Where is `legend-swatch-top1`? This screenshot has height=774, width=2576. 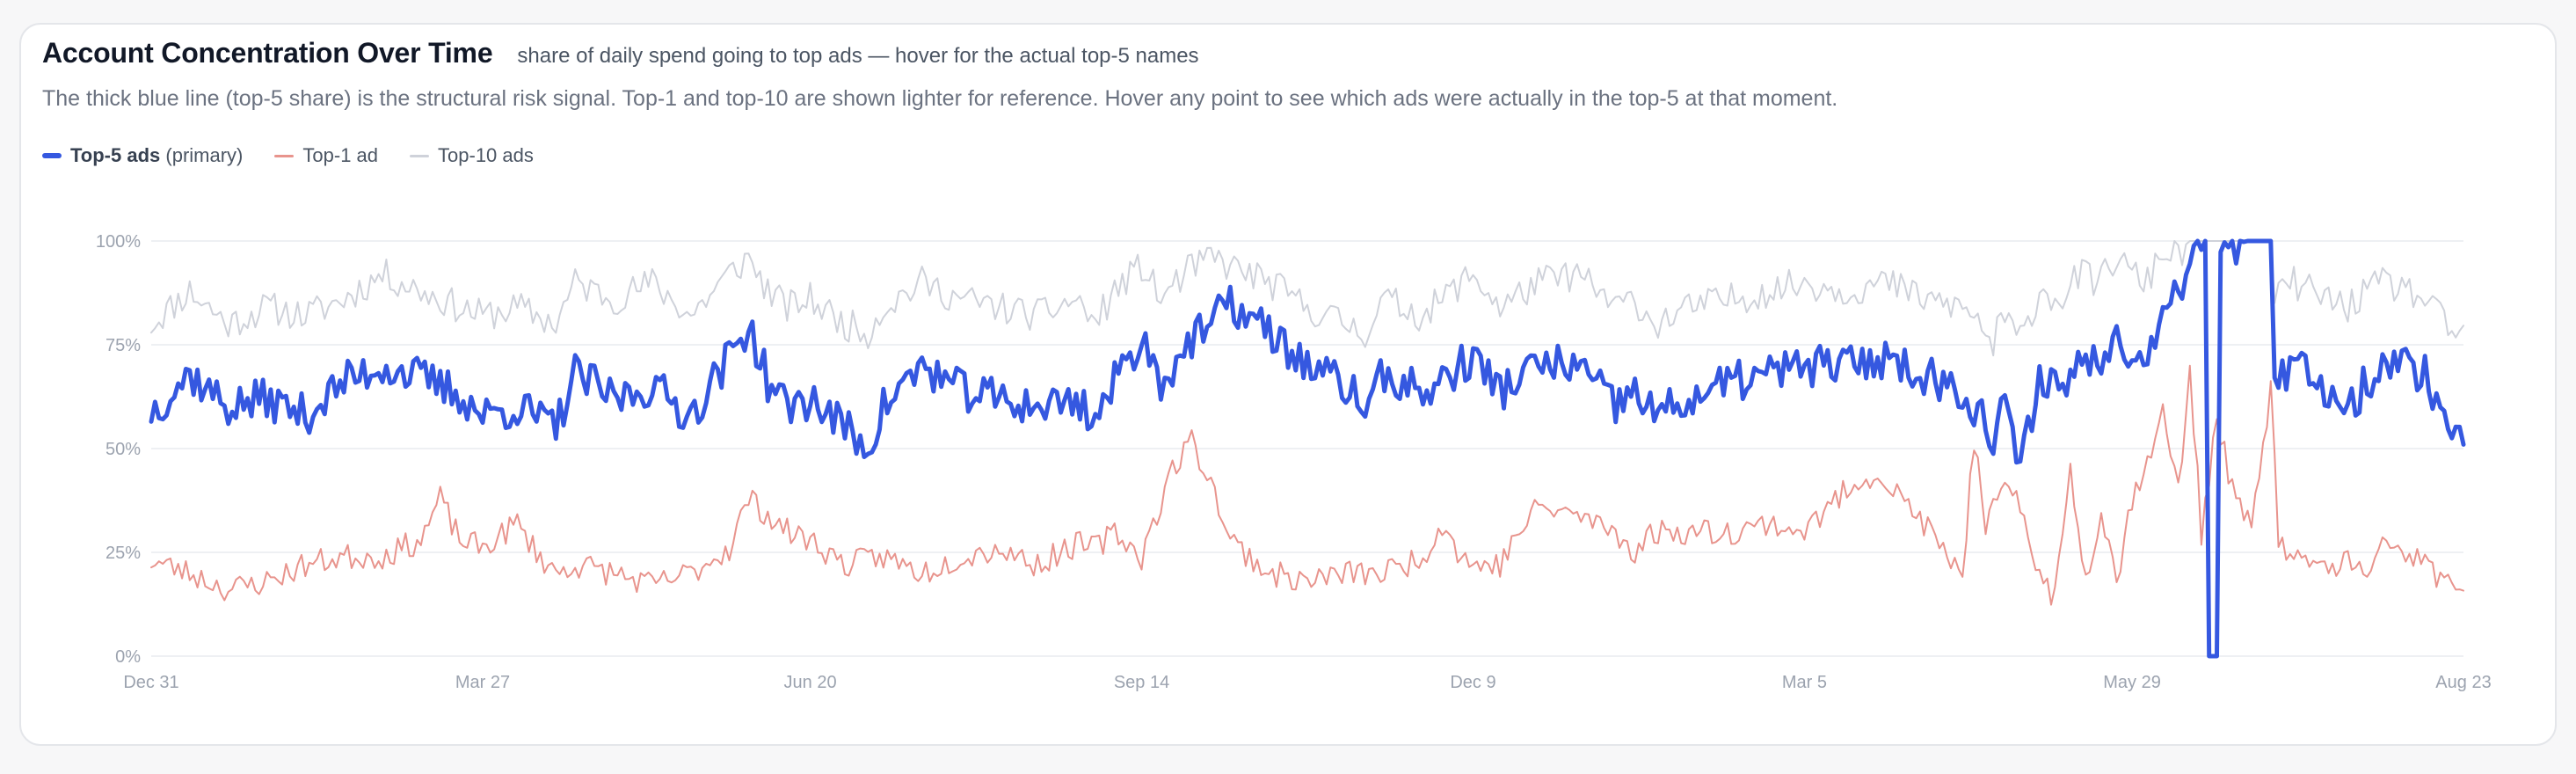 legend-swatch-top1 is located at coordinates (284, 155).